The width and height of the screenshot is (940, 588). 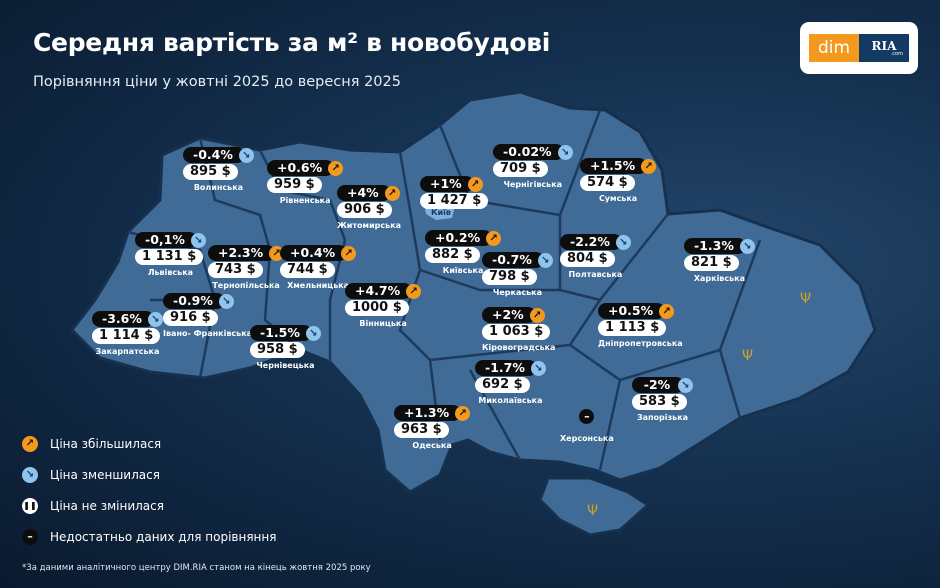 I want to click on region-card: +2% ↗ 1 063 $ Кіровоградська, so click(x=518, y=329).